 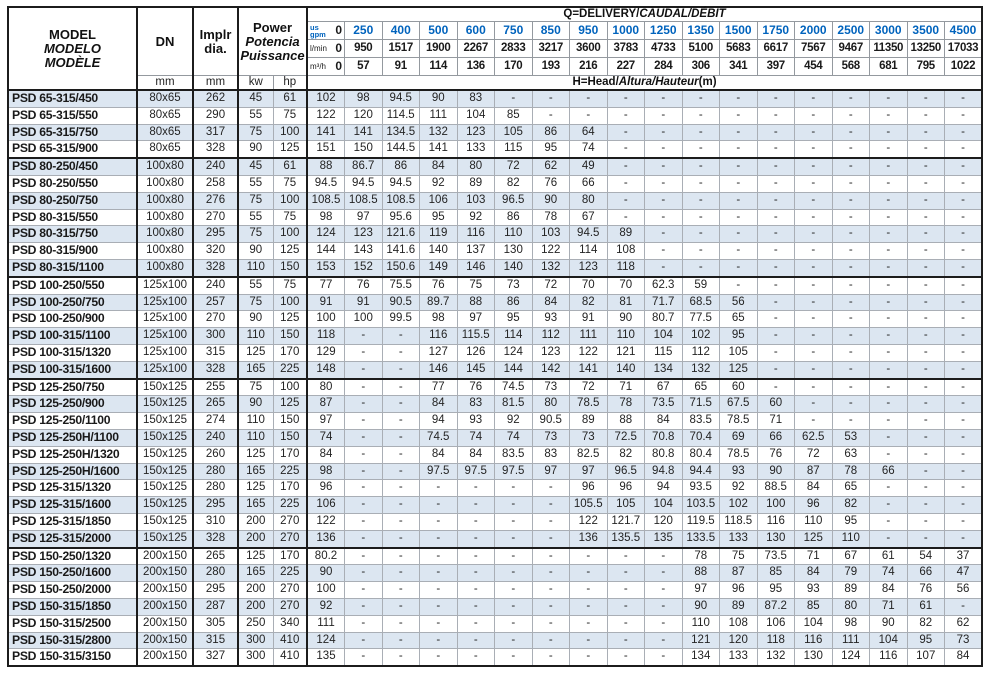 What do you see at coordinates (72, 98) in the screenshot?
I see `model-cell: PSD 65-315/450` at bounding box center [72, 98].